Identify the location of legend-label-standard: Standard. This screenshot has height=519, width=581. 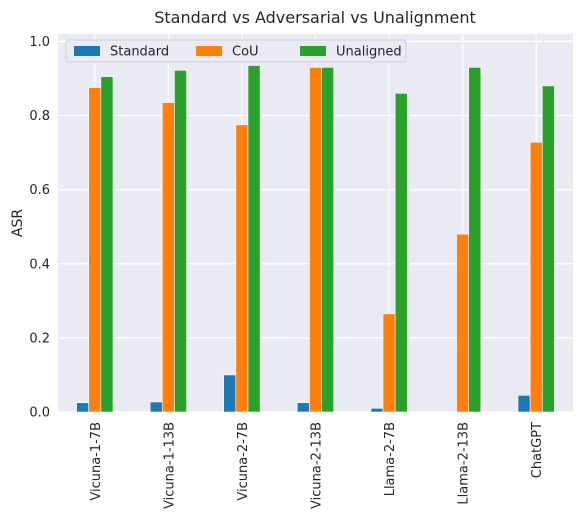
(139, 52).